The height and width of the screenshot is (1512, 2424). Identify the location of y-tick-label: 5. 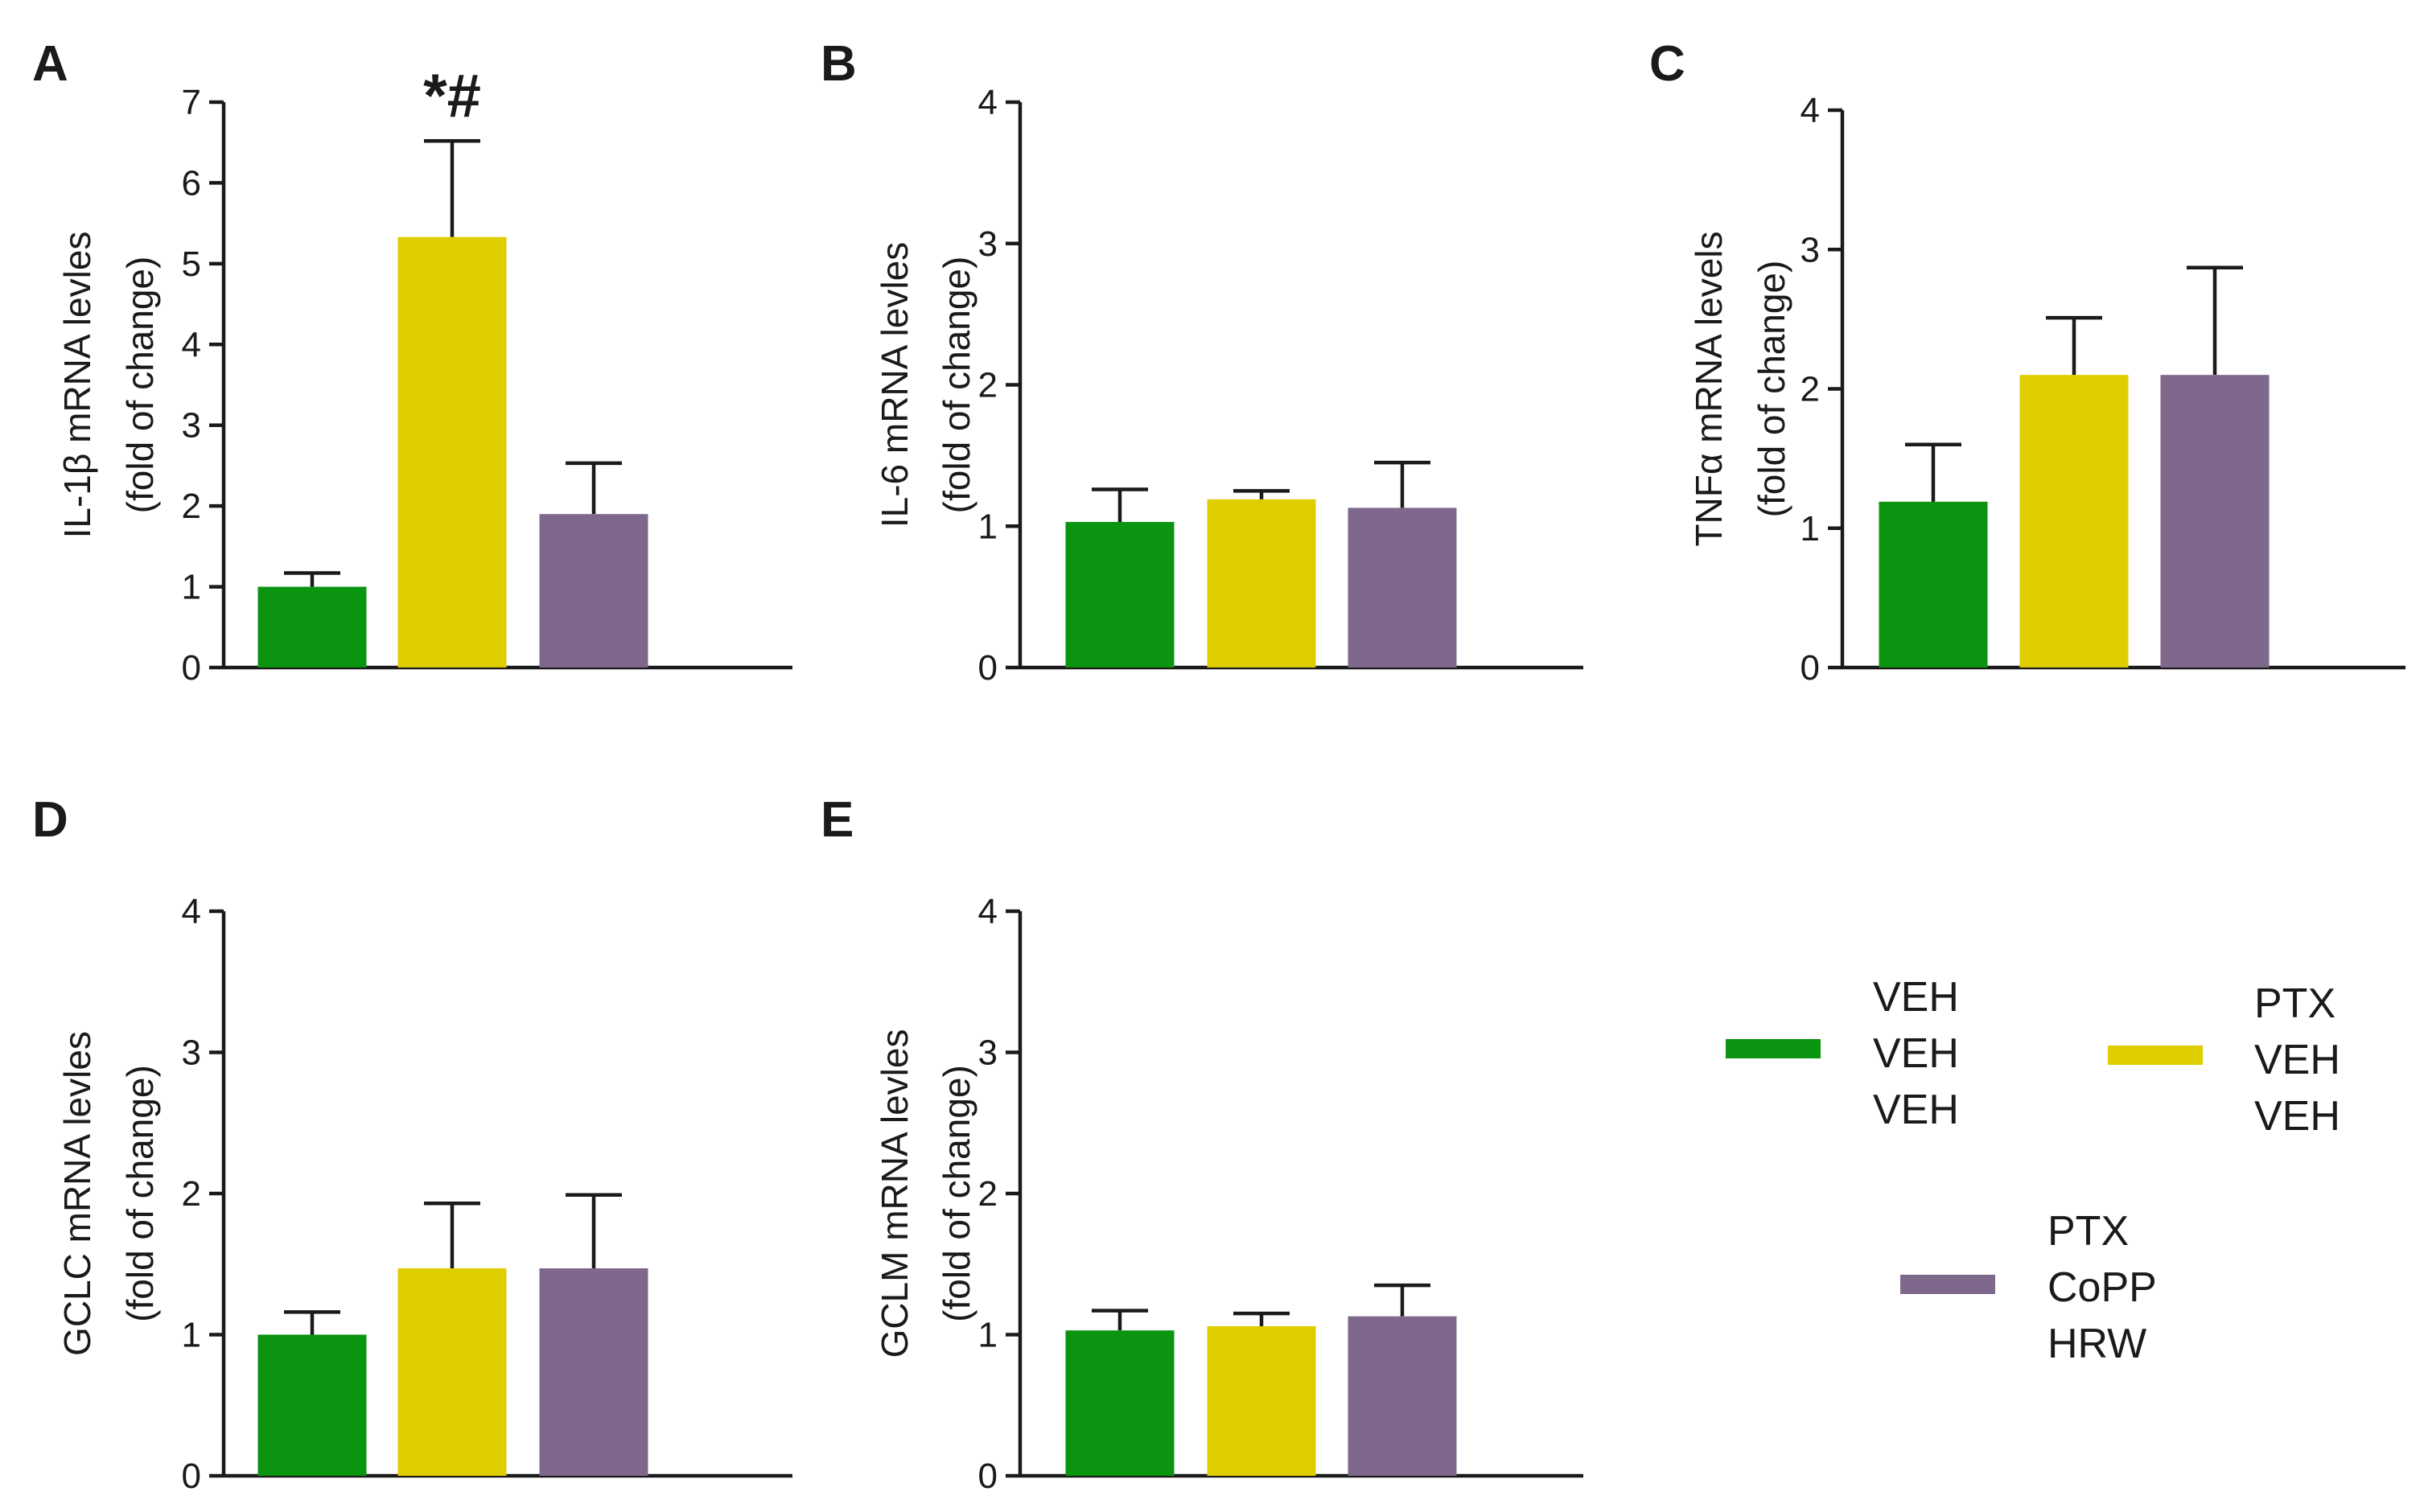
(191, 264).